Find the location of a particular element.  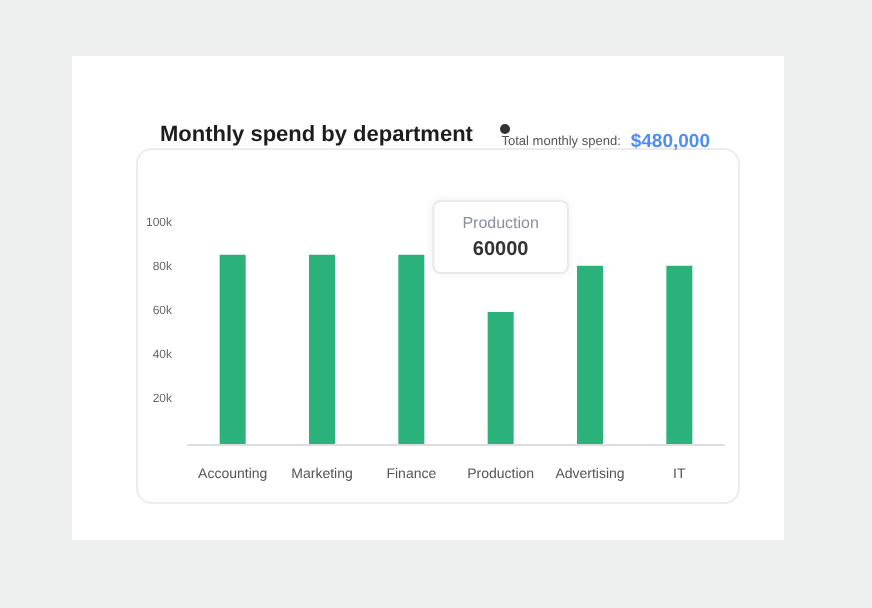

chart-title: Monthly spend by department is located at coordinates (317, 135).